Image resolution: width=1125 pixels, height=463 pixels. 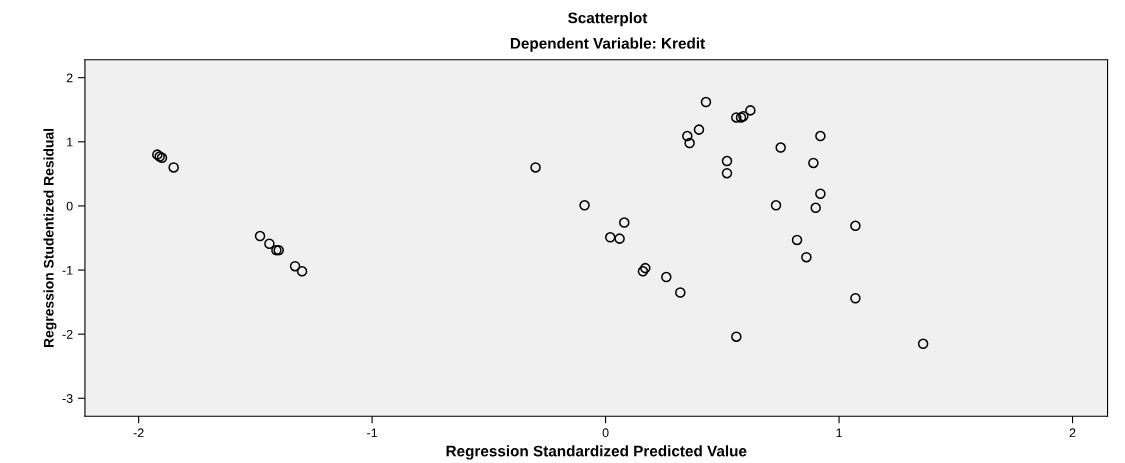 What do you see at coordinates (608, 19) in the screenshot?
I see `chart-title: Scatterplot` at bounding box center [608, 19].